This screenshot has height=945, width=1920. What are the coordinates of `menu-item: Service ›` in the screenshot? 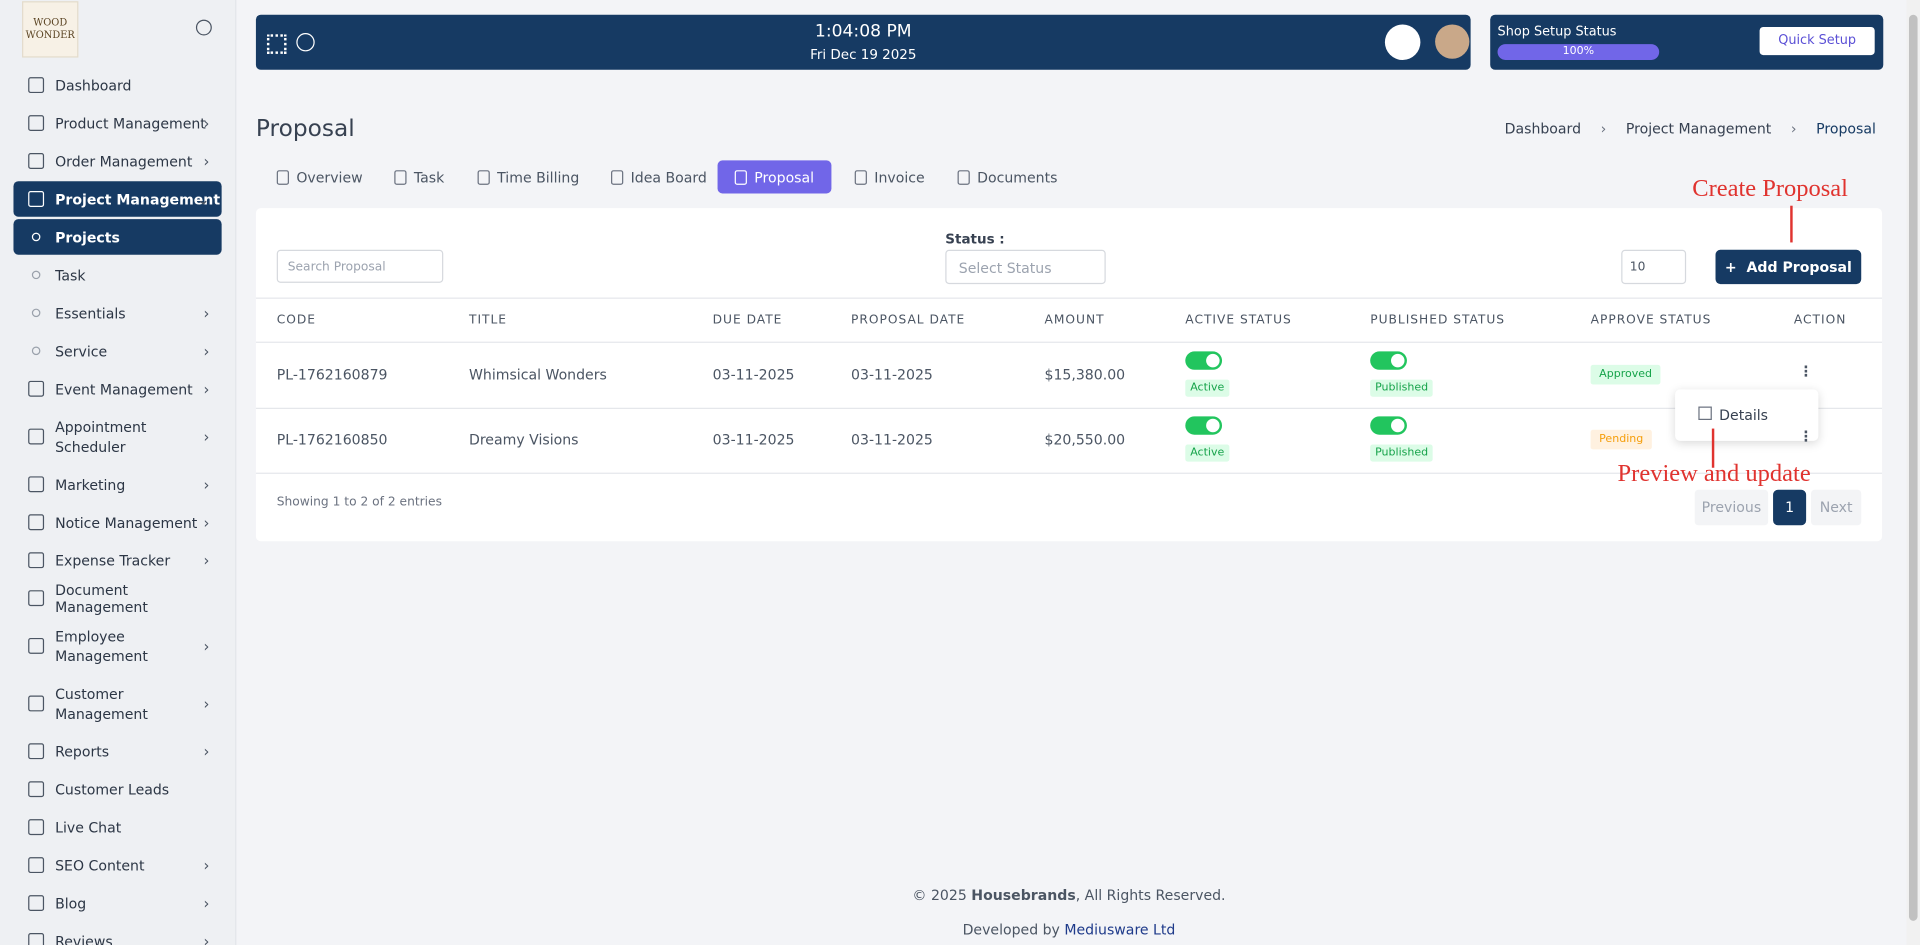 It's located at (117, 351).